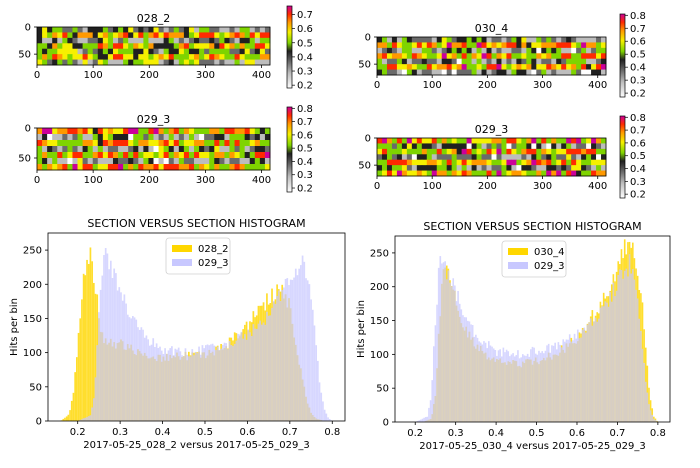 This screenshot has width=700, height=468. Describe the element at coordinates (37, 75) in the screenshot. I see `x-tick-label: 0` at that location.